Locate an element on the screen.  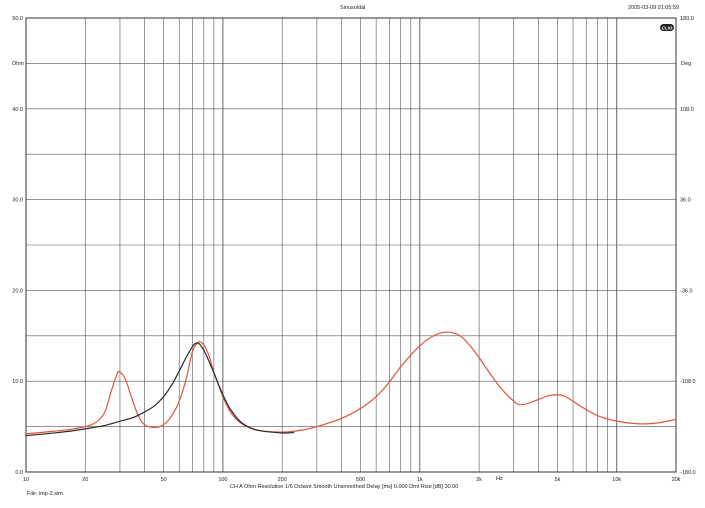
clio-logo-text: CLIO is located at coordinates (667, 28).